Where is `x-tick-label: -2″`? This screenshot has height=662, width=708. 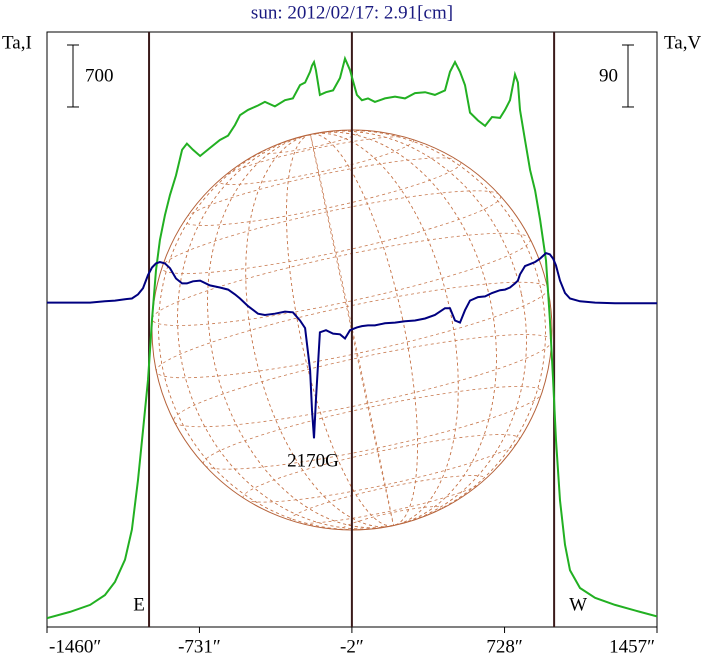
x-tick-label: -2″ is located at coordinates (352, 646).